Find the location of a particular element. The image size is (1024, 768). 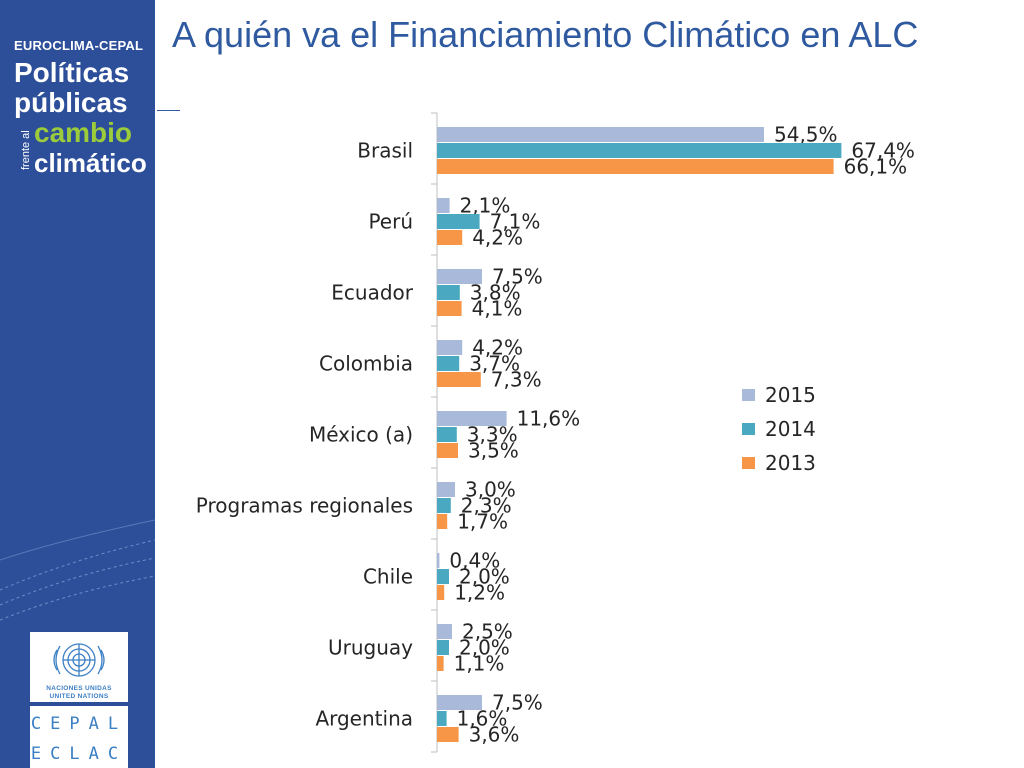

legend-swatch-2013 is located at coordinates (748, 463).